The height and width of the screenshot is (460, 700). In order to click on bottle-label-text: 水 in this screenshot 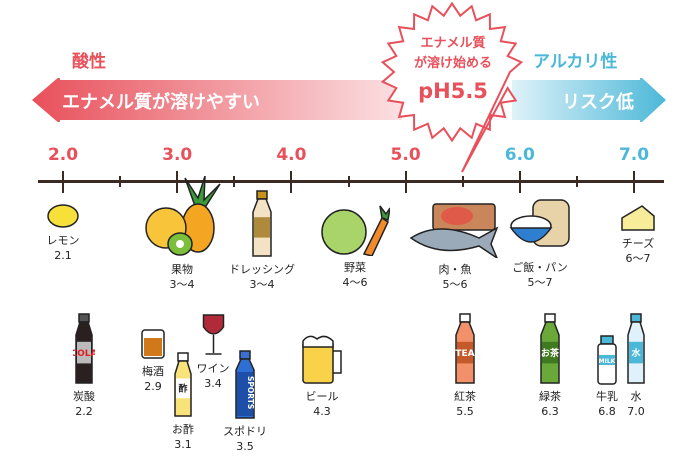, I will do `click(636, 353)`.